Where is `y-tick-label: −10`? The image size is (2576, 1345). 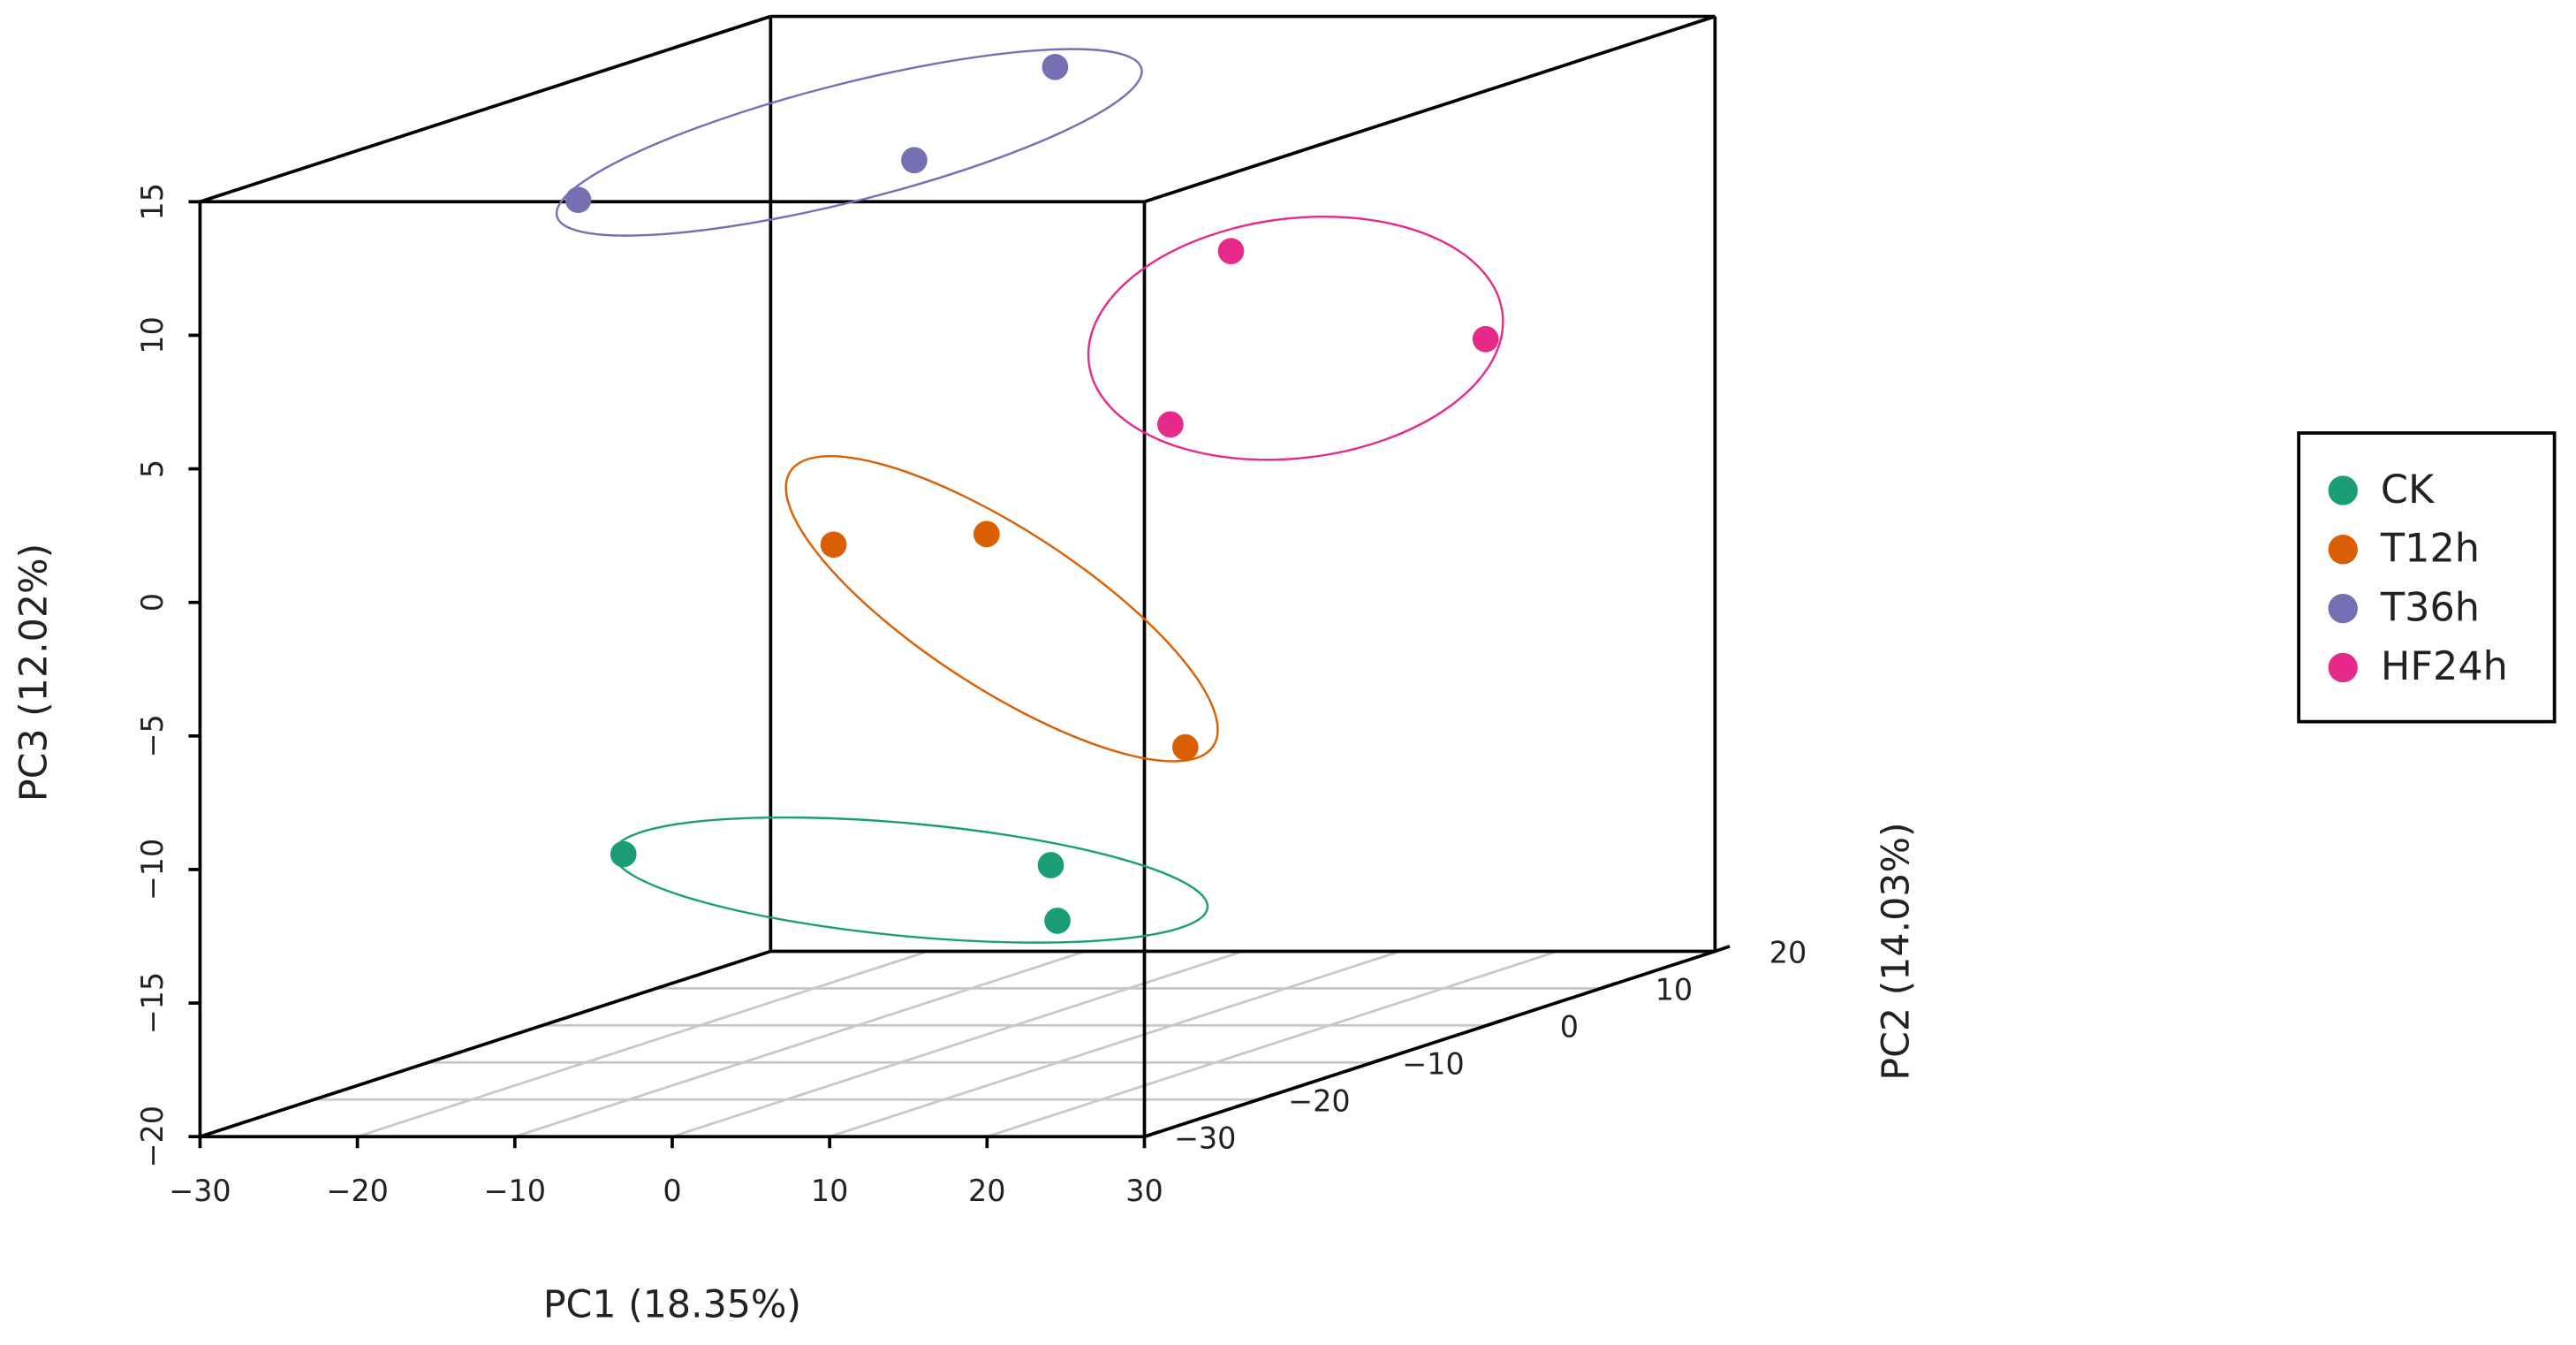 y-tick-label: −10 is located at coordinates (1433, 1064).